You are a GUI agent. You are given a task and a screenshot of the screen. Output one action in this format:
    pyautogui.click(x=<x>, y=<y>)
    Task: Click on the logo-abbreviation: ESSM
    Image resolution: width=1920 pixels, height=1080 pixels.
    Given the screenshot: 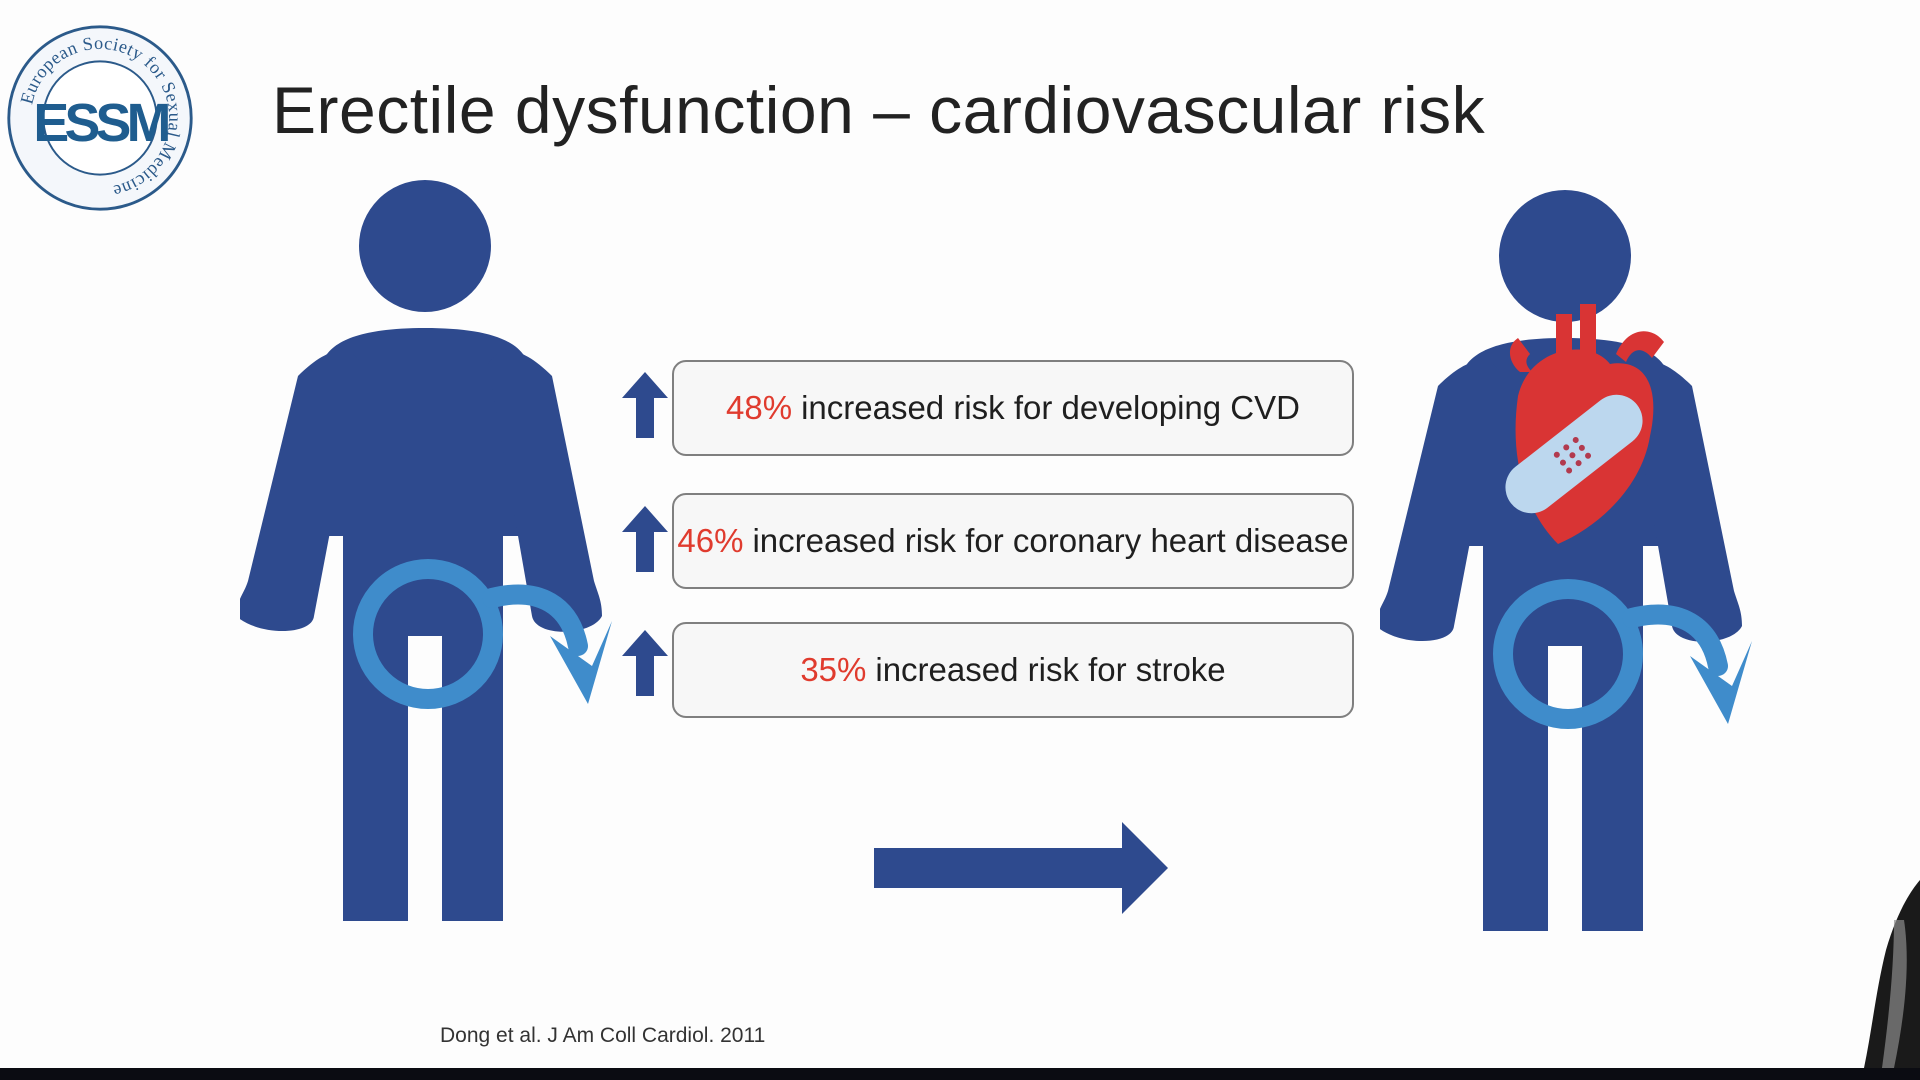 What is the action you would take?
    pyautogui.click(x=100, y=123)
    